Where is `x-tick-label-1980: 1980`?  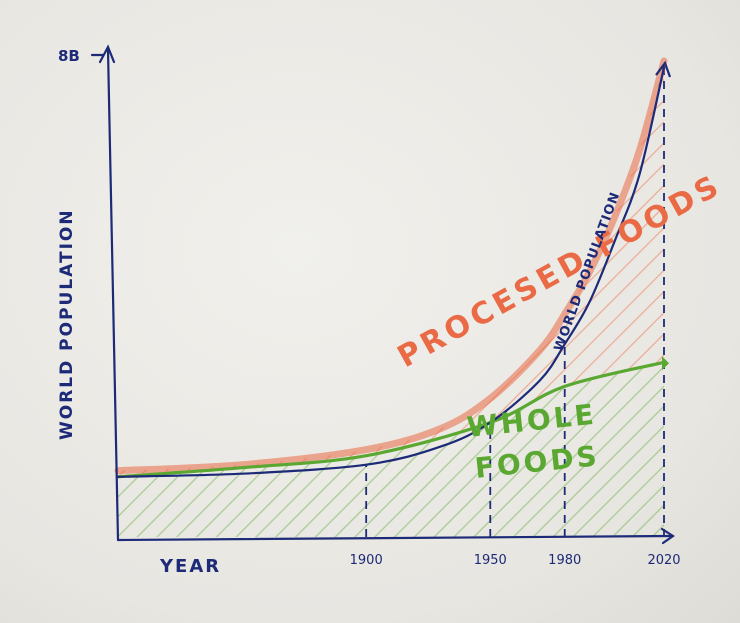
x-tick-label-1980: 1980 is located at coordinates (564, 560).